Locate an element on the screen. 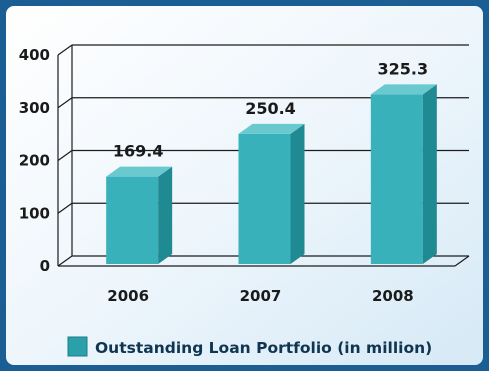 Image resolution: width=489 pixels, height=371 pixels. bar-2006 is located at coordinates (132, 220).